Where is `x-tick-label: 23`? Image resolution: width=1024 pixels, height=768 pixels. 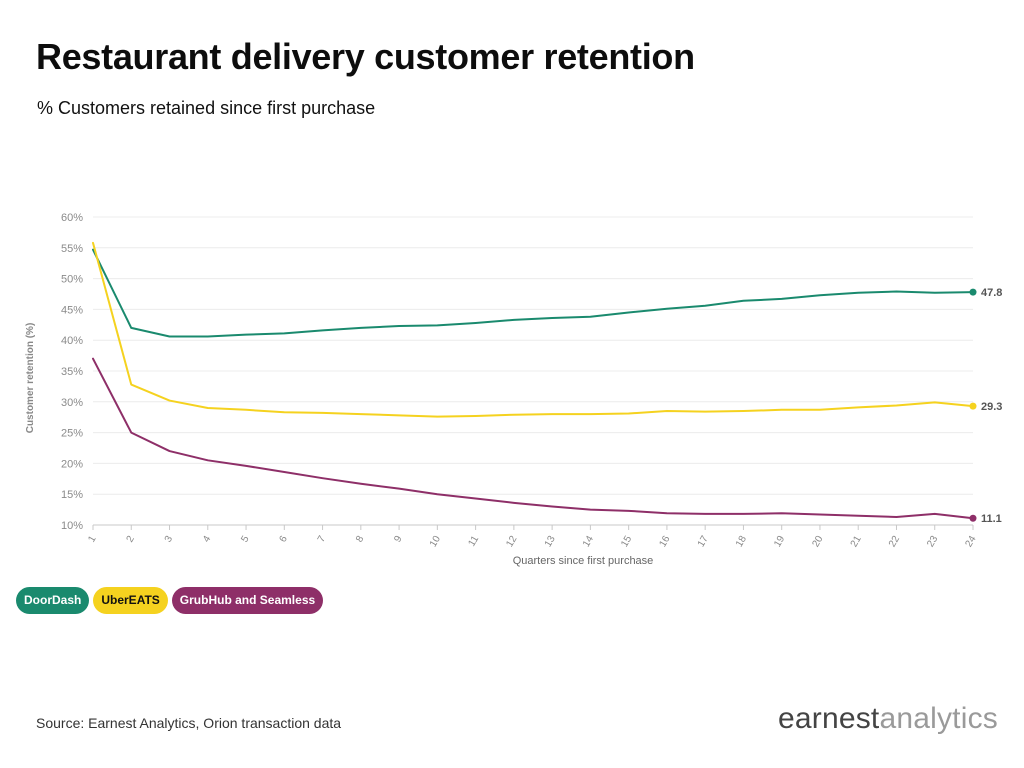
x-tick-label: 23 is located at coordinates (932, 542).